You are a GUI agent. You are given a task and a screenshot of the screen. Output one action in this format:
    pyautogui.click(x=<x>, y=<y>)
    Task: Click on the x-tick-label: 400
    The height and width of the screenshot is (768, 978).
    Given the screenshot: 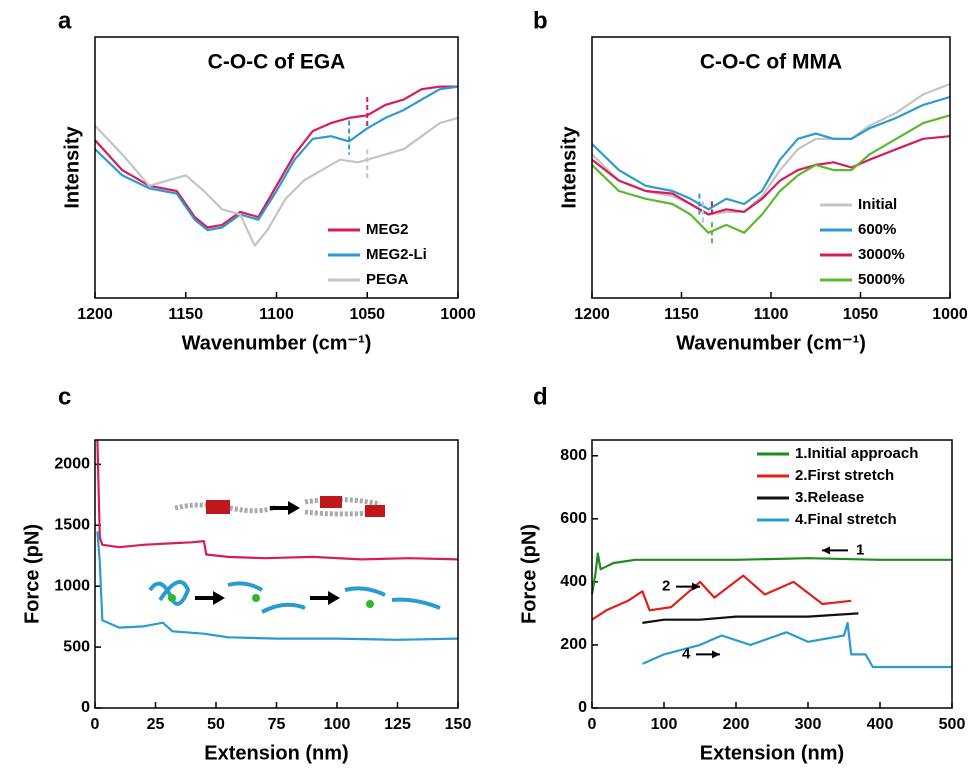 What is the action you would take?
    pyautogui.click(x=880, y=724)
    